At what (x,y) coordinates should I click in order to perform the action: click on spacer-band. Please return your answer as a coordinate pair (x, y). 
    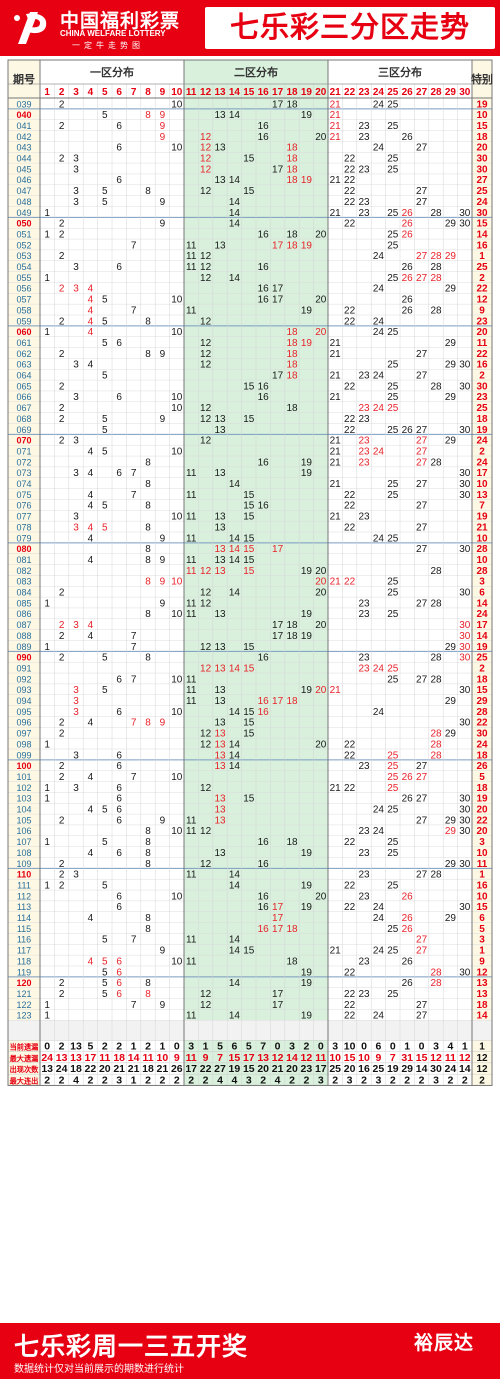
    Looking at the image, I should click on (250, 1030).